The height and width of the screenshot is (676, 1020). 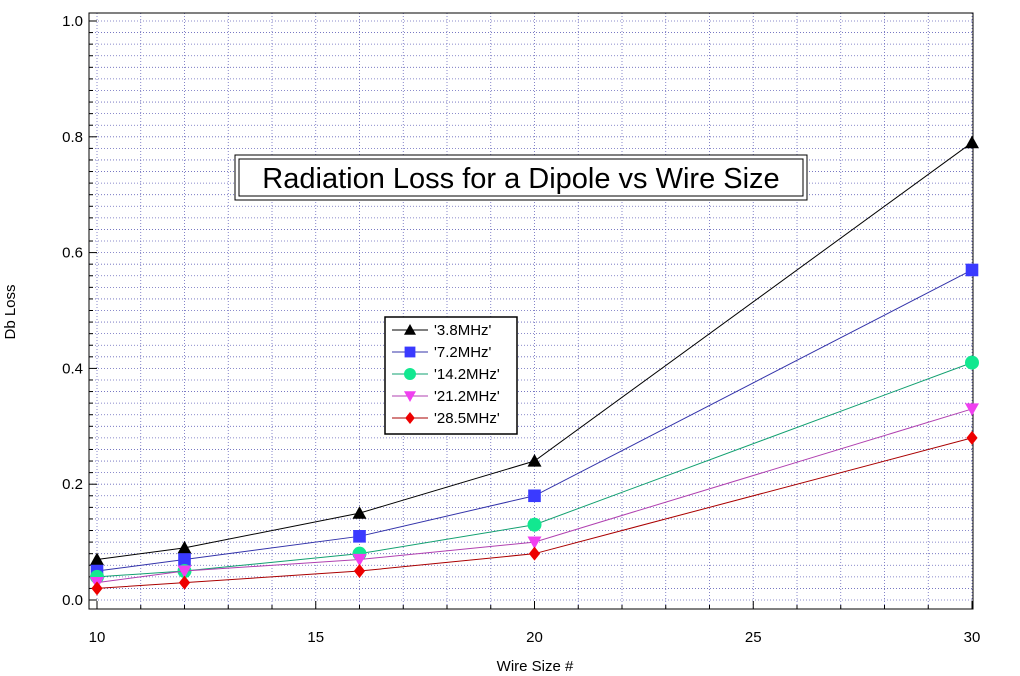 I want to click on legend-label: '3.8MHz', so click(x=463, y=330).